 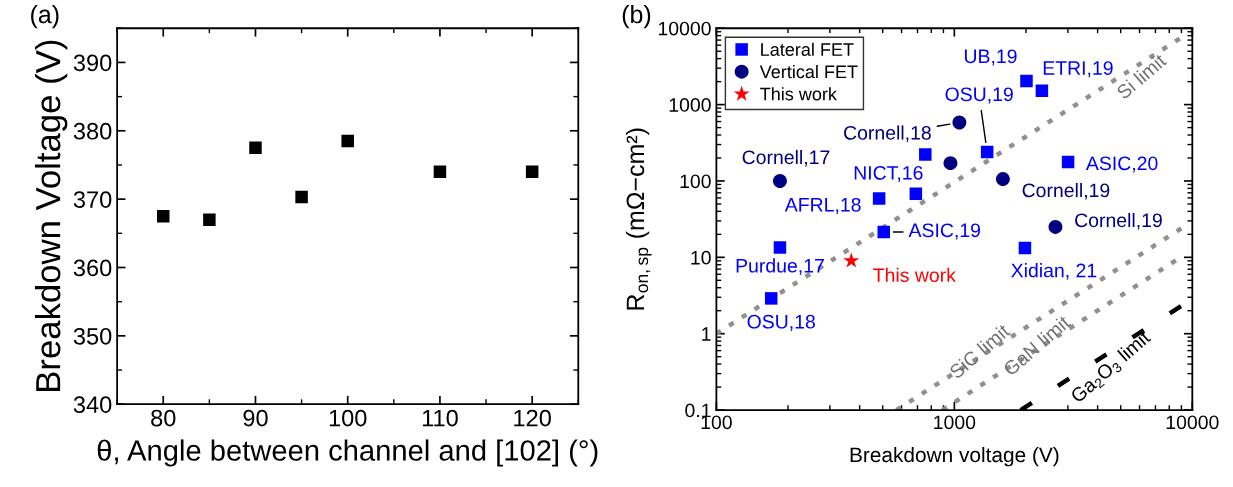 What do you see at coordinates (163, 418) in the screenshot?
I see `x-tick-label: 80` at bounding box center [163, 418].